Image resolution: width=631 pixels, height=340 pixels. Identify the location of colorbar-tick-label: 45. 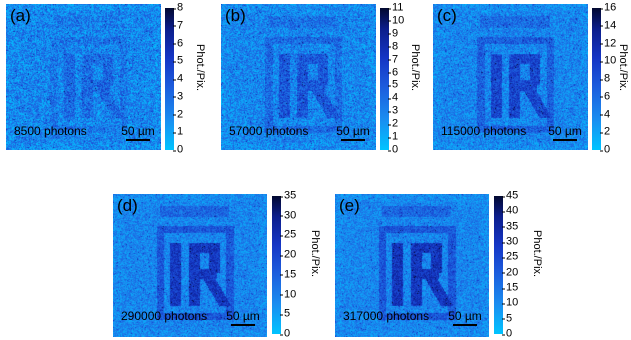
(510, 195).